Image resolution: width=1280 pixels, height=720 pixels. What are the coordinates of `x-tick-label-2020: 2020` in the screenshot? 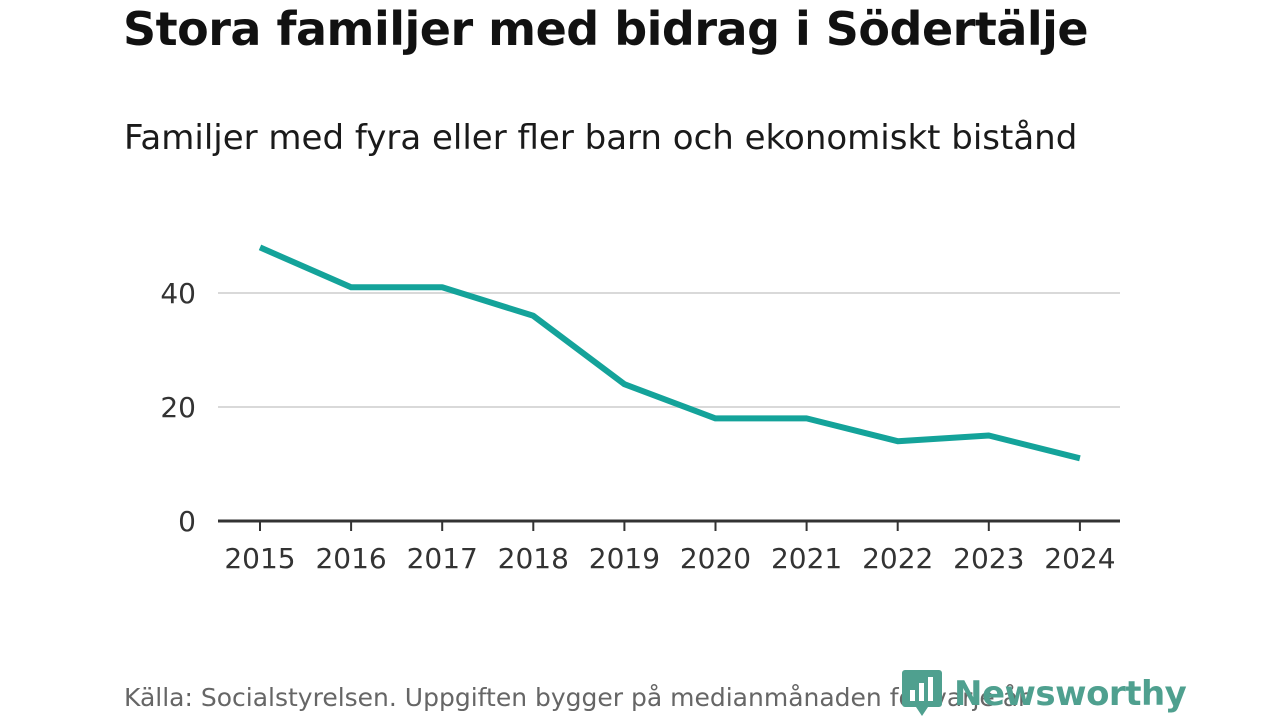 It's located at (715, 558).